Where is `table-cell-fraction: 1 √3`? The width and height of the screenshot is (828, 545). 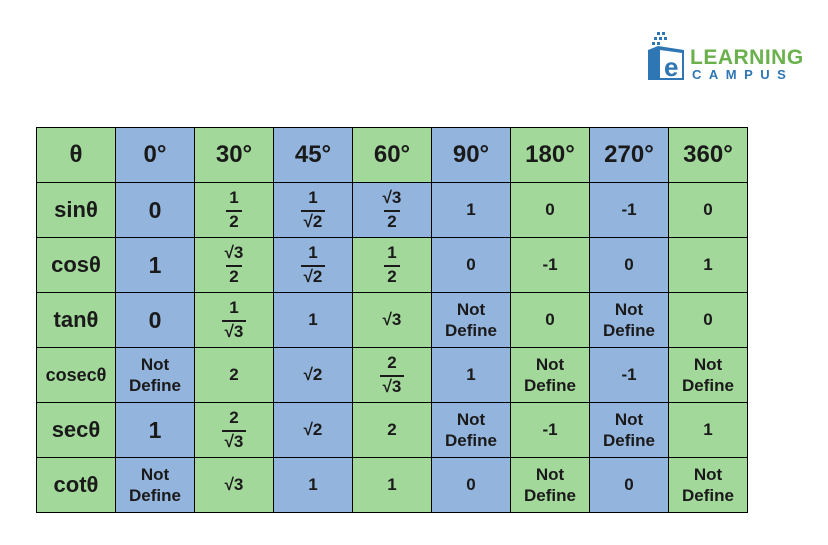
table-cell-fraction: 1 √3 is located at coordinates (234, 320).